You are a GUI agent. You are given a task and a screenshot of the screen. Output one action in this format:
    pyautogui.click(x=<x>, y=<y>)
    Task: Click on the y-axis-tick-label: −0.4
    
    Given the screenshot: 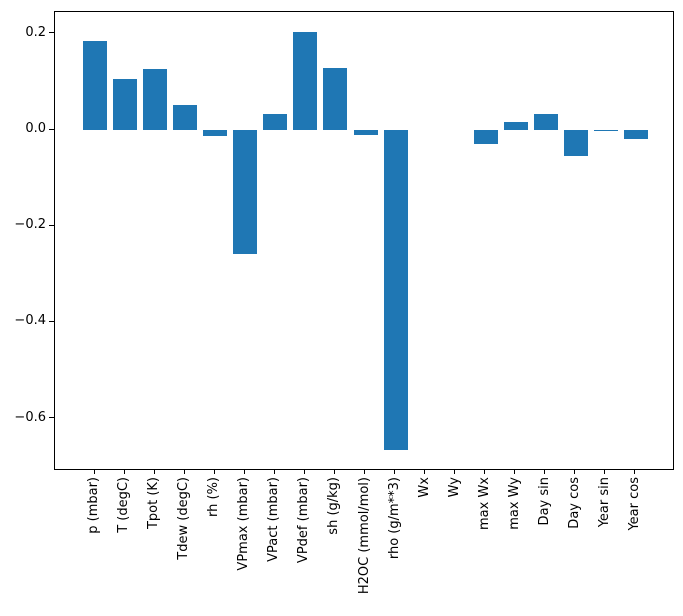 What is the action you would take?
    pyautogui.click(x=30, y=321)
    